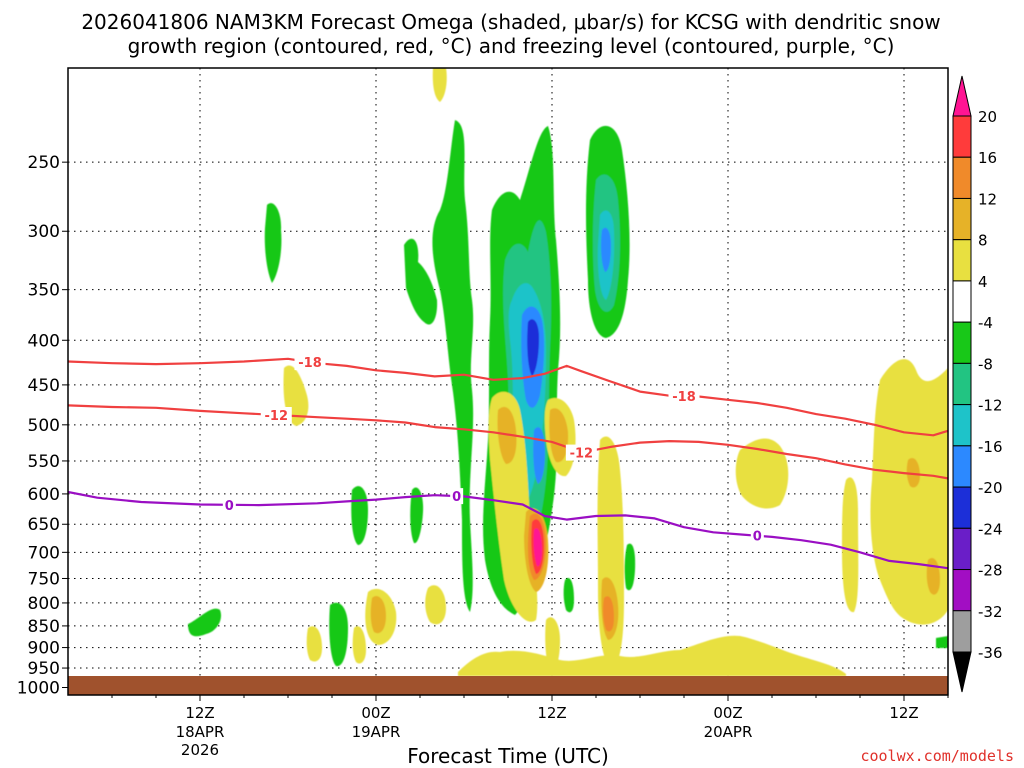 This screenshot has height=768, width=1024. What do you see at coordinates (985, 323) in the screenshot?
I see `colorbar-label: -4` at bounding box center [985, 323].